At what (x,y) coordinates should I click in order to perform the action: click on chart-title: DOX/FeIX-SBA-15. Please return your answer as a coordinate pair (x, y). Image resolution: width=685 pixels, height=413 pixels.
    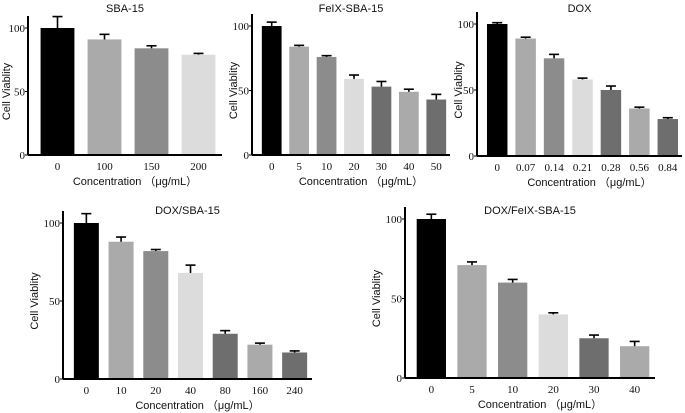
    Looking at the image, I should click on (530, 211).